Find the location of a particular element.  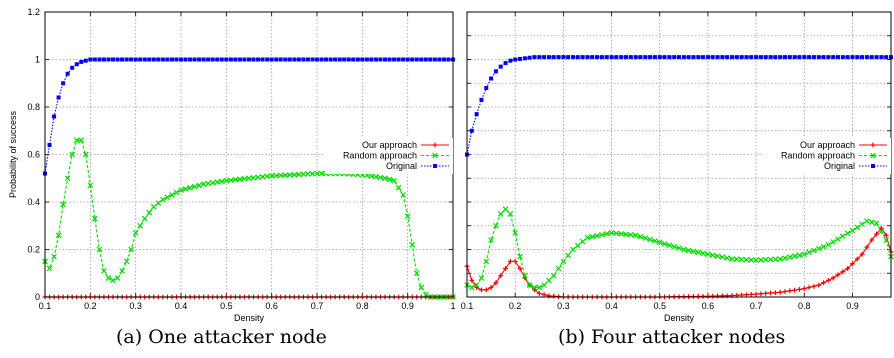

chartb-x-tick-label: 0.2 is located at coordinates (515, 306).